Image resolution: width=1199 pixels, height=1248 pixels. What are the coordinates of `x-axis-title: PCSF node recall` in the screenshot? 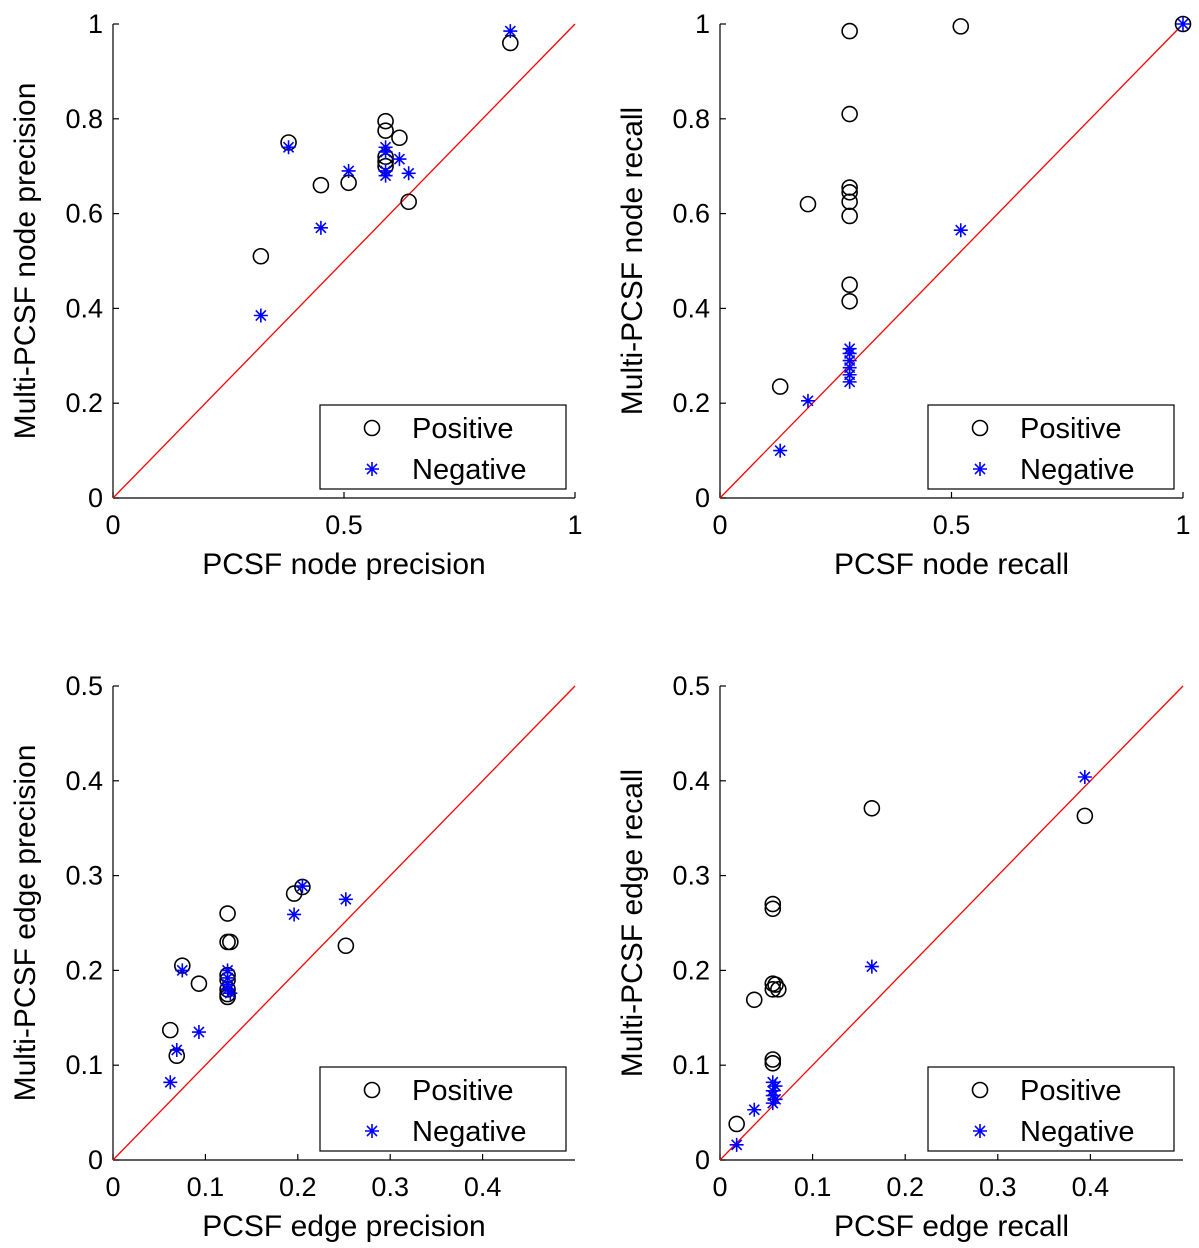 It's located at (951, 564).